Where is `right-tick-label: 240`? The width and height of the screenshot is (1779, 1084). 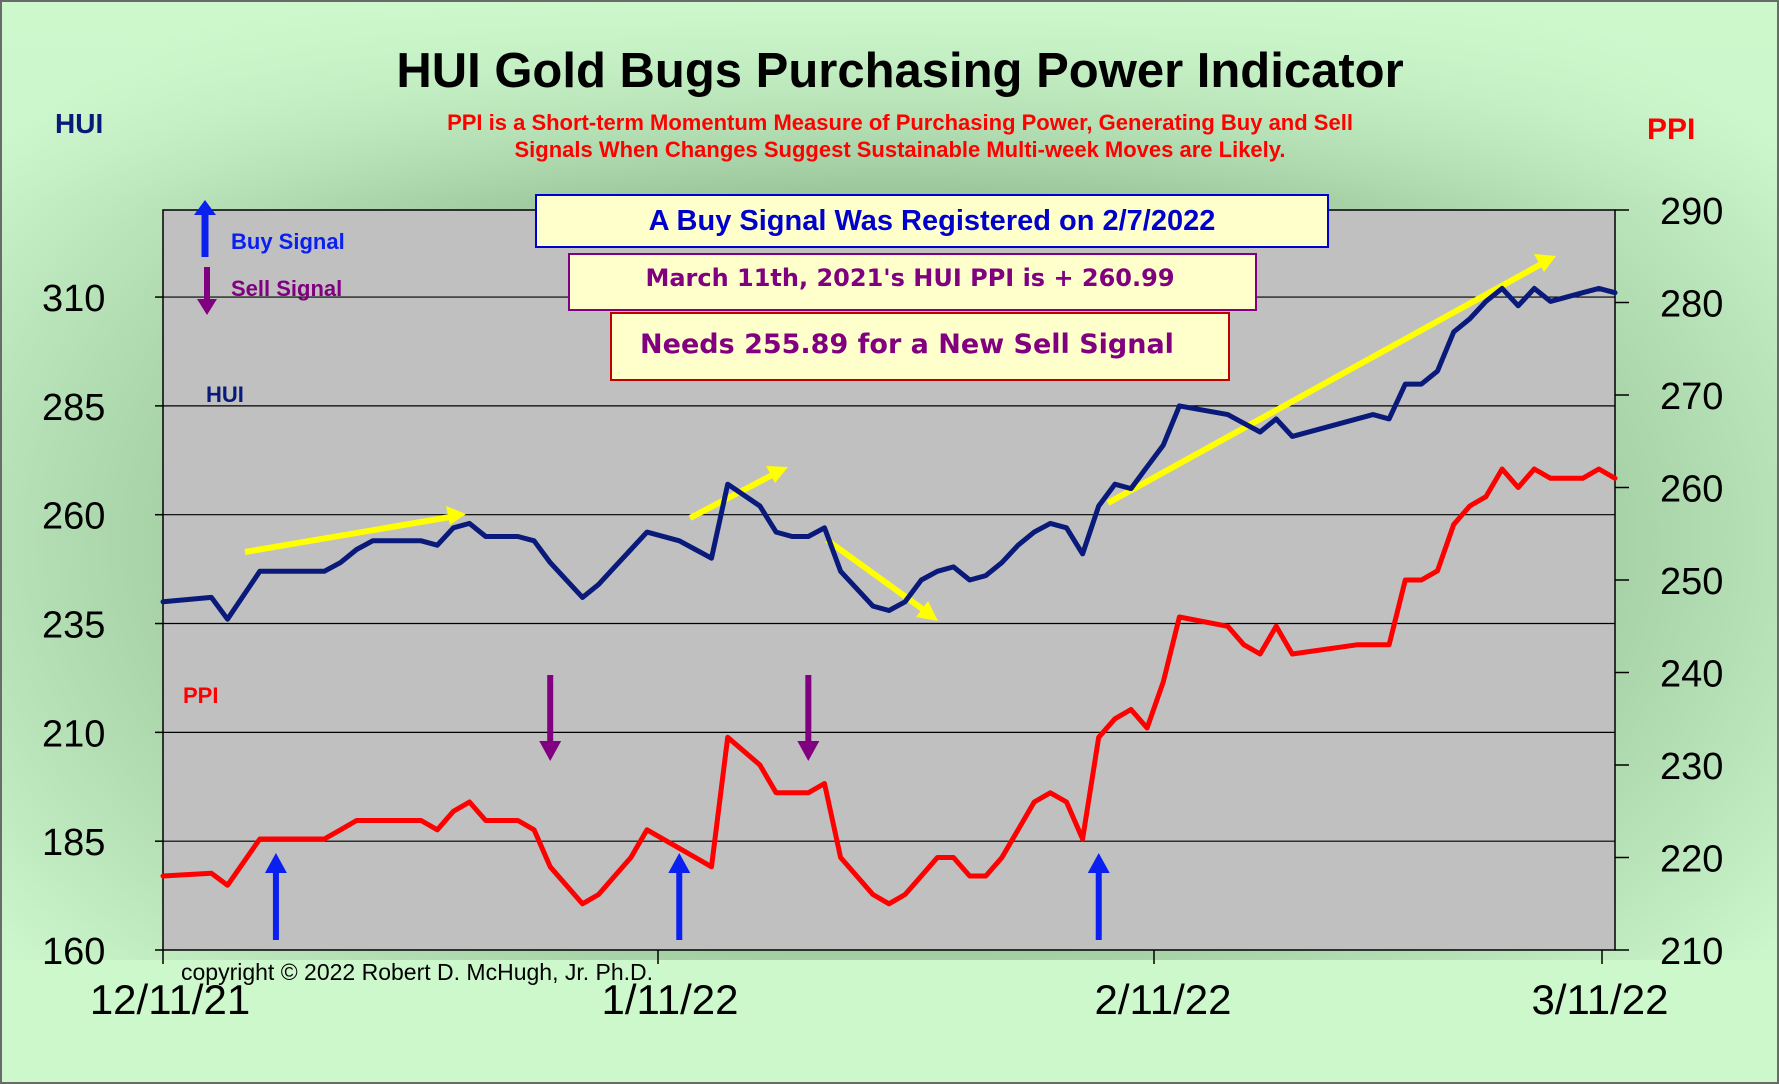
right-tick-label: 240 is located at coordinates (1691, 675).